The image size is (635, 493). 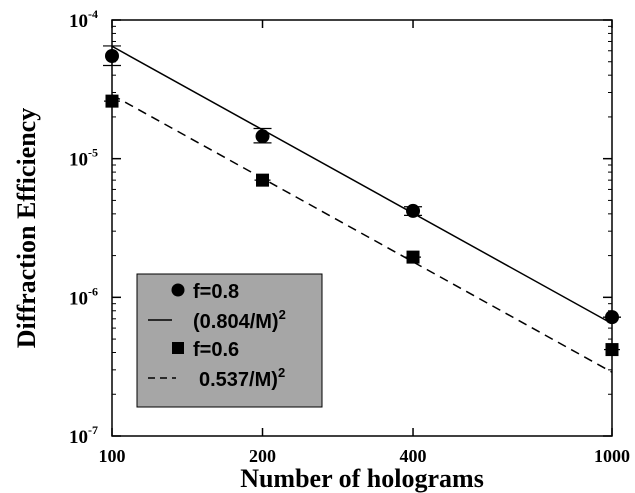 I want to click on legend: f=0.8 (0.804/M)2 f=0.6 0.537/M)2, so click(x=229, y=340).